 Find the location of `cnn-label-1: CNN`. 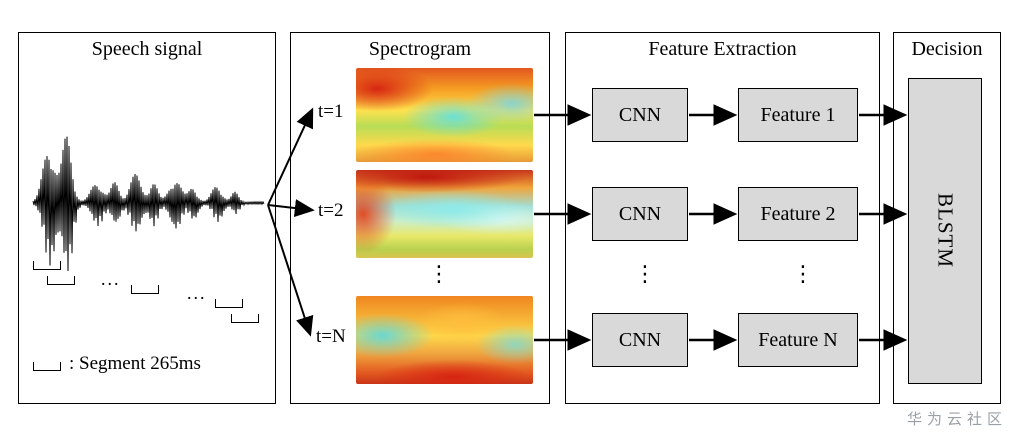

cnn-label-1: CNN is located at coordinates (640, 114).